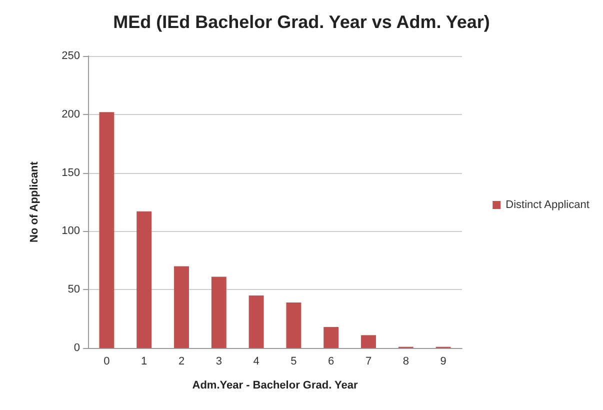 The width and height of the screenshot is (603, 410). Describe the element at coordinates (443, 362) in the screenshot. I see `x-tick-label: 9` at that location.